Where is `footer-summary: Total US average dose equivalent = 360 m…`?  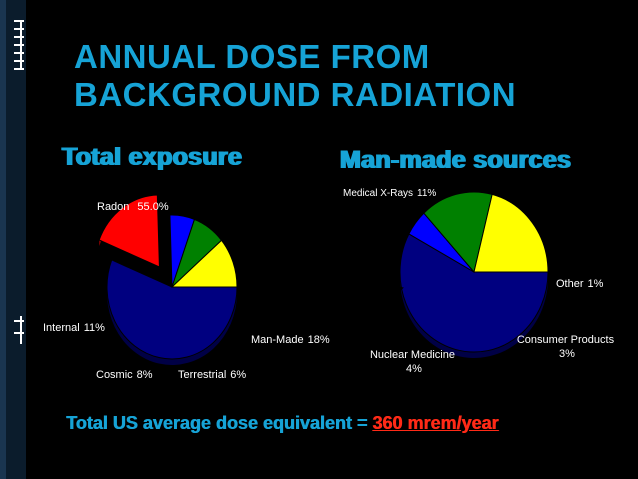 footer-summary: Total US average dose equivalent = 360 m… is located at coordinates (346, 423).